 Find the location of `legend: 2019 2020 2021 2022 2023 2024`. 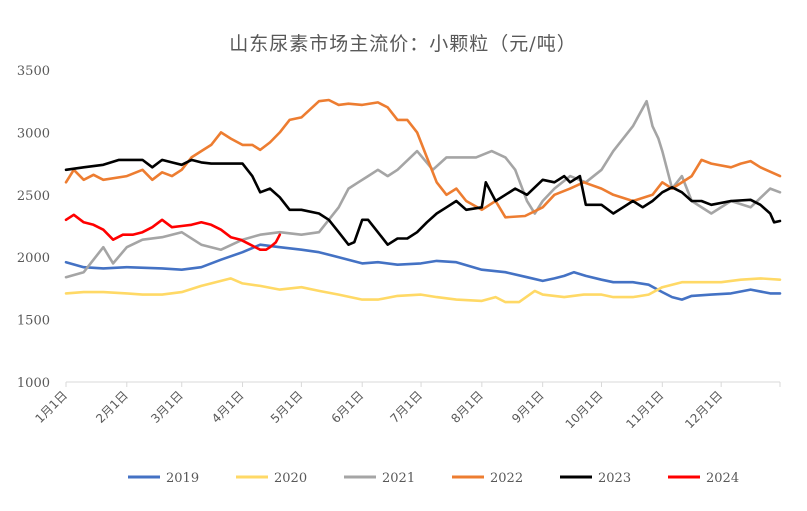

legend: 2019 2020 2021 2022 2023 2024 is located at coordinates (433, 478).